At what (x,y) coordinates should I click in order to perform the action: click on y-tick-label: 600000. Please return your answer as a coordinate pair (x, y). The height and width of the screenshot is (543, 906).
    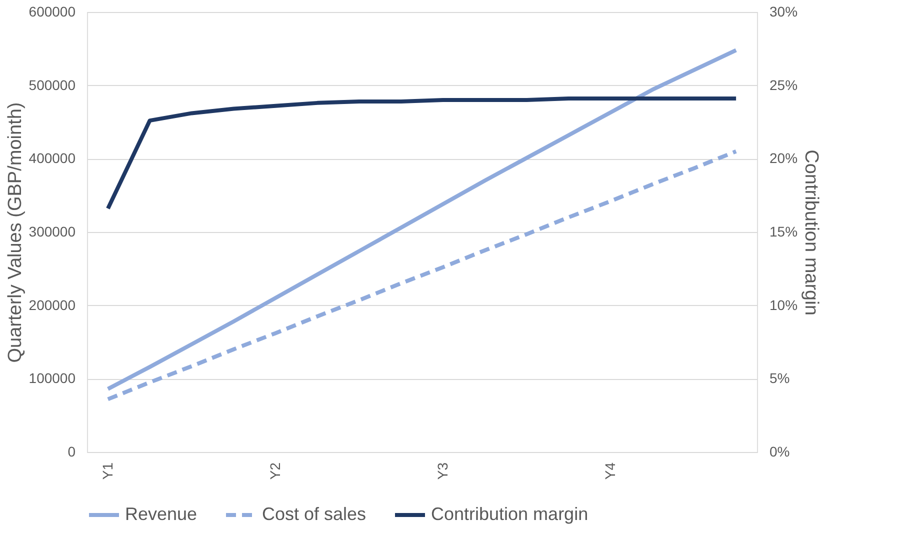
    Looking at the image, I should click on (52, 12).